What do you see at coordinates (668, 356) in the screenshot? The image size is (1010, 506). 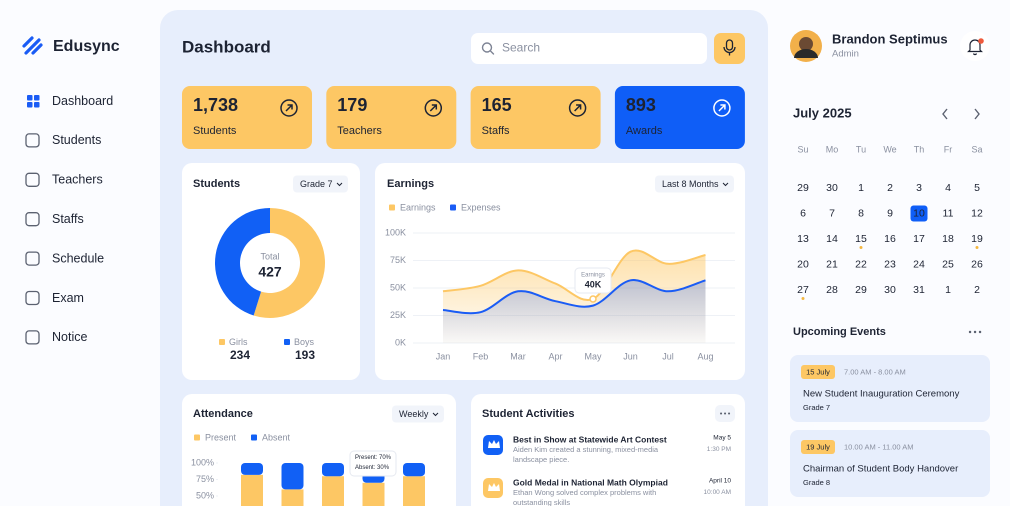 I see `x-tick-label: Jul` at bounding box center [668, 356].